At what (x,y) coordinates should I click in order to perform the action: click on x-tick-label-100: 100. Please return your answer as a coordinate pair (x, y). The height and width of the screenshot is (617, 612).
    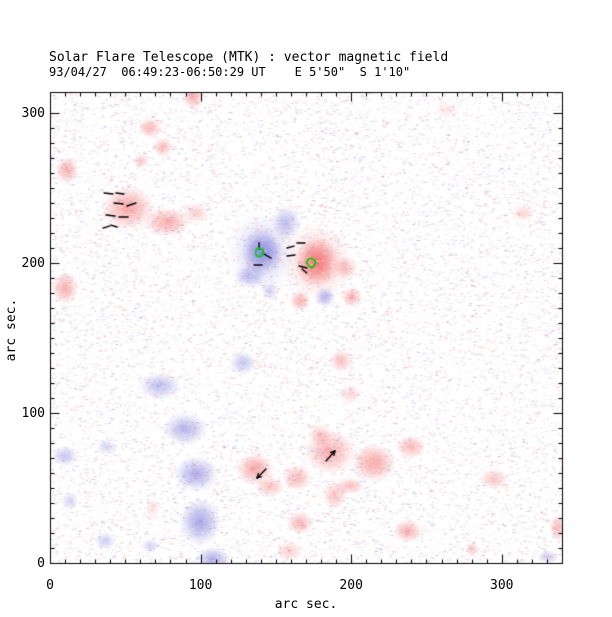
    Looking at the image, I should click on (200, 585).